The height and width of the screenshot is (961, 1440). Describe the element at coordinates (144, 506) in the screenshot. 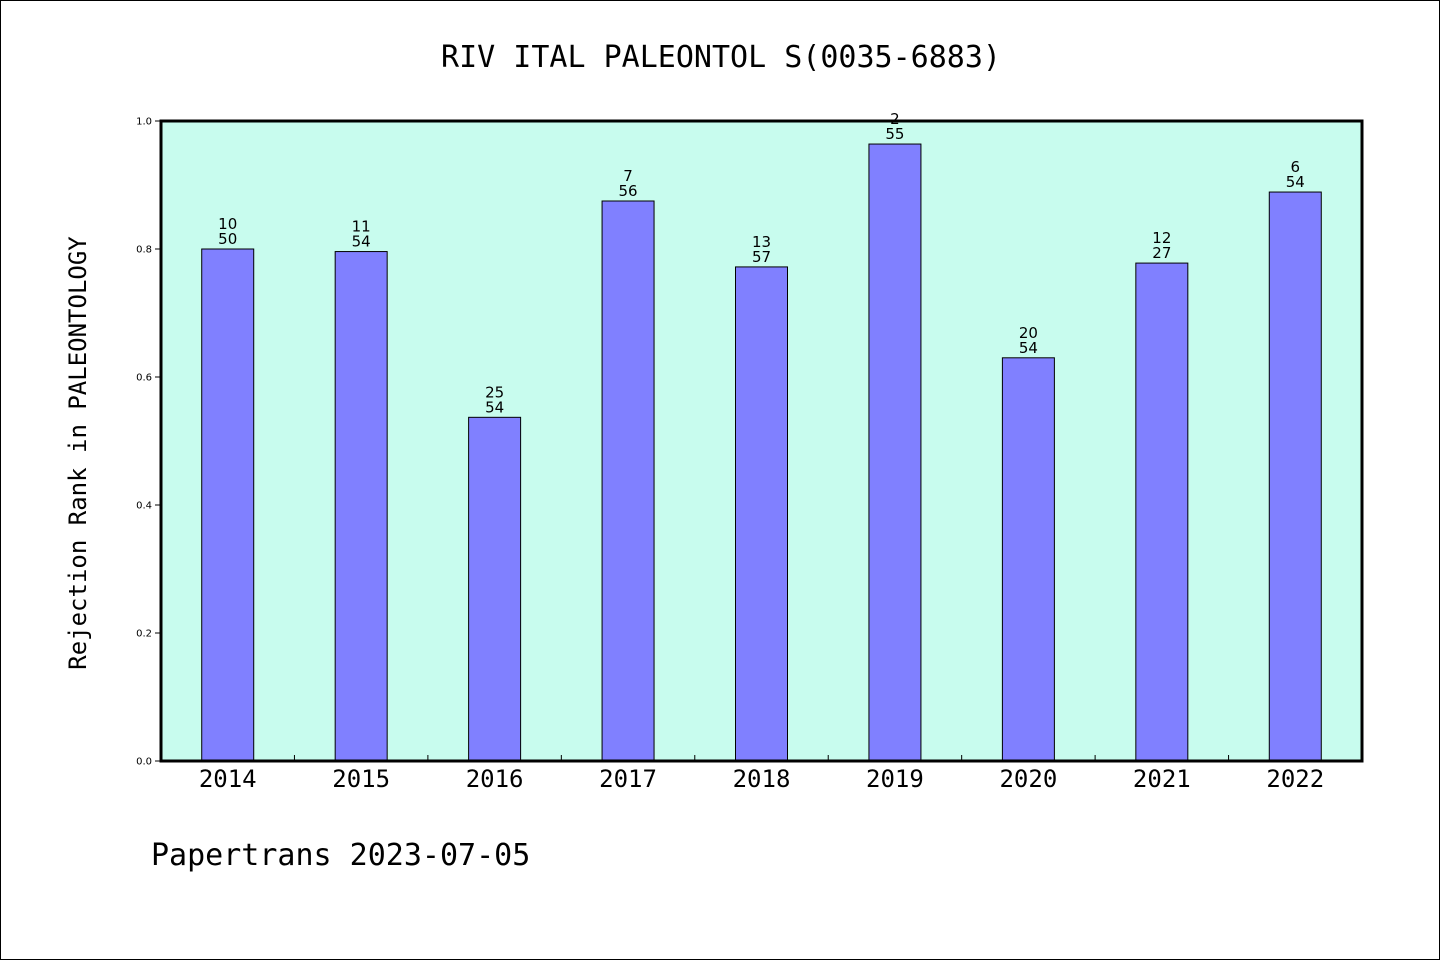

I see `y-tick-label: 0.4` at that location.